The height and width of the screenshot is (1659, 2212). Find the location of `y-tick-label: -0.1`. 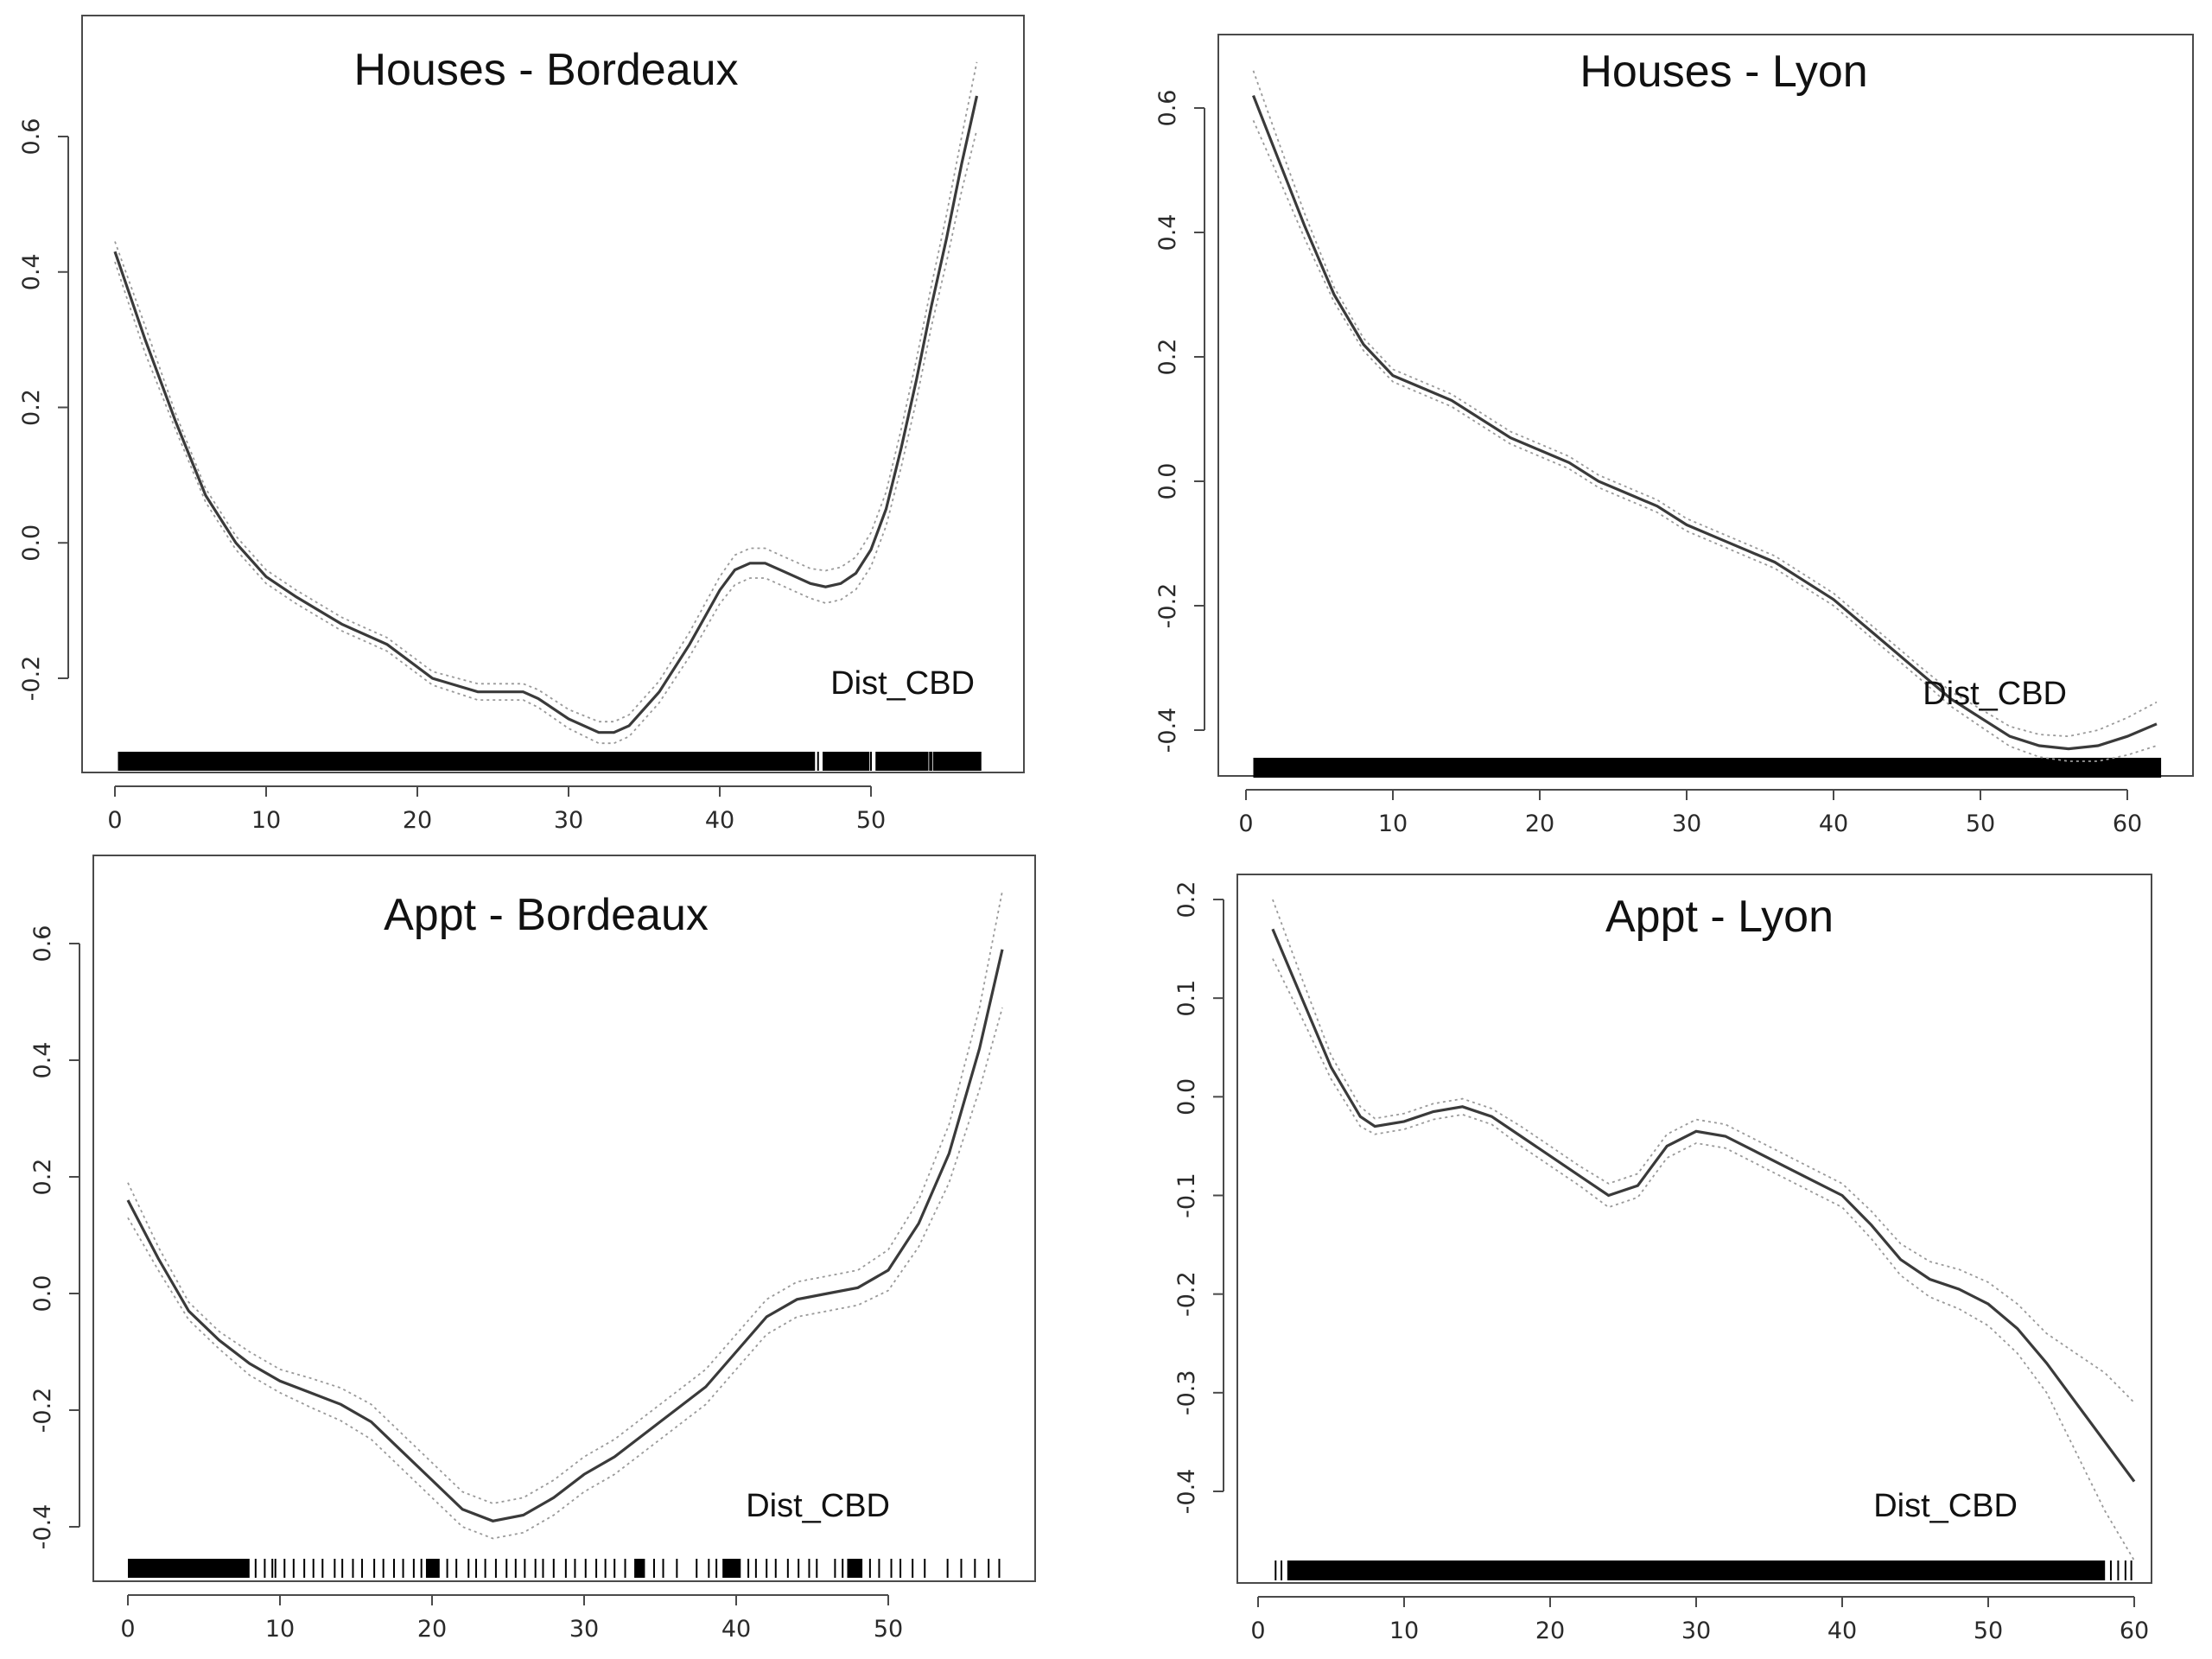

y-tick-label: -0.1 is located at coordinates (1186, 1195).